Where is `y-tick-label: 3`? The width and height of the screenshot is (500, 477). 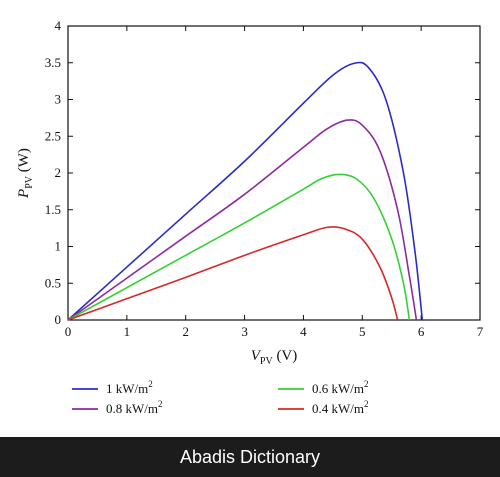
y-tick-label: 3 is located at coordinates (58, 99).